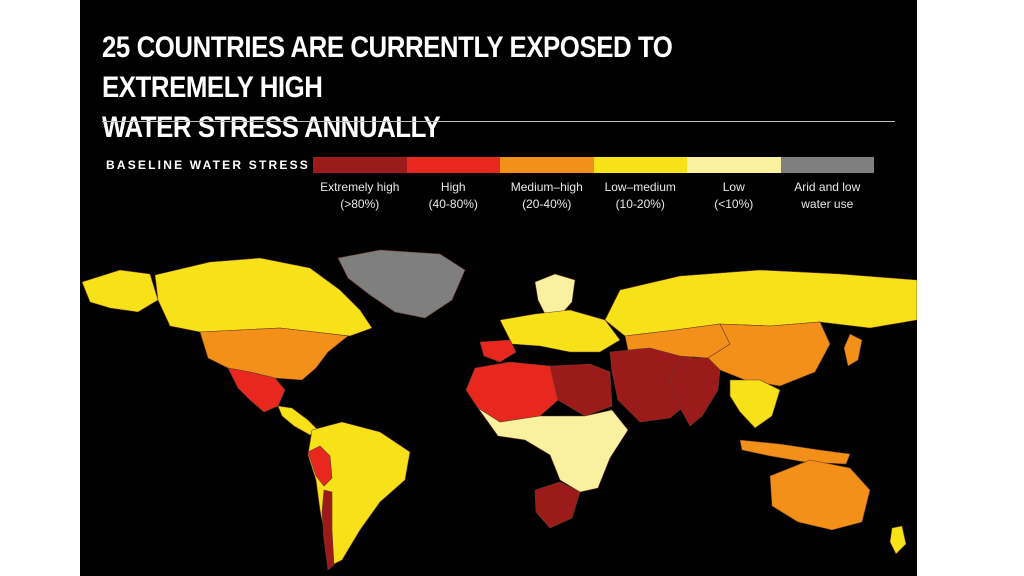 The width and height of the screenshot is (1024, 576). Describe the element at coordinates (120, 291) in the screenshot. I see `alaska` at that location.